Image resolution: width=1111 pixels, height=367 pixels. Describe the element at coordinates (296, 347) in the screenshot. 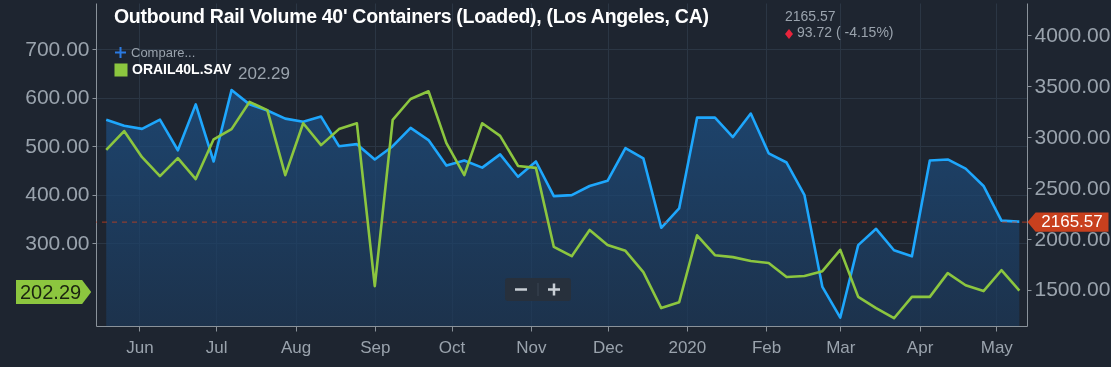

I see `x-tick-label: Aug` at that location.